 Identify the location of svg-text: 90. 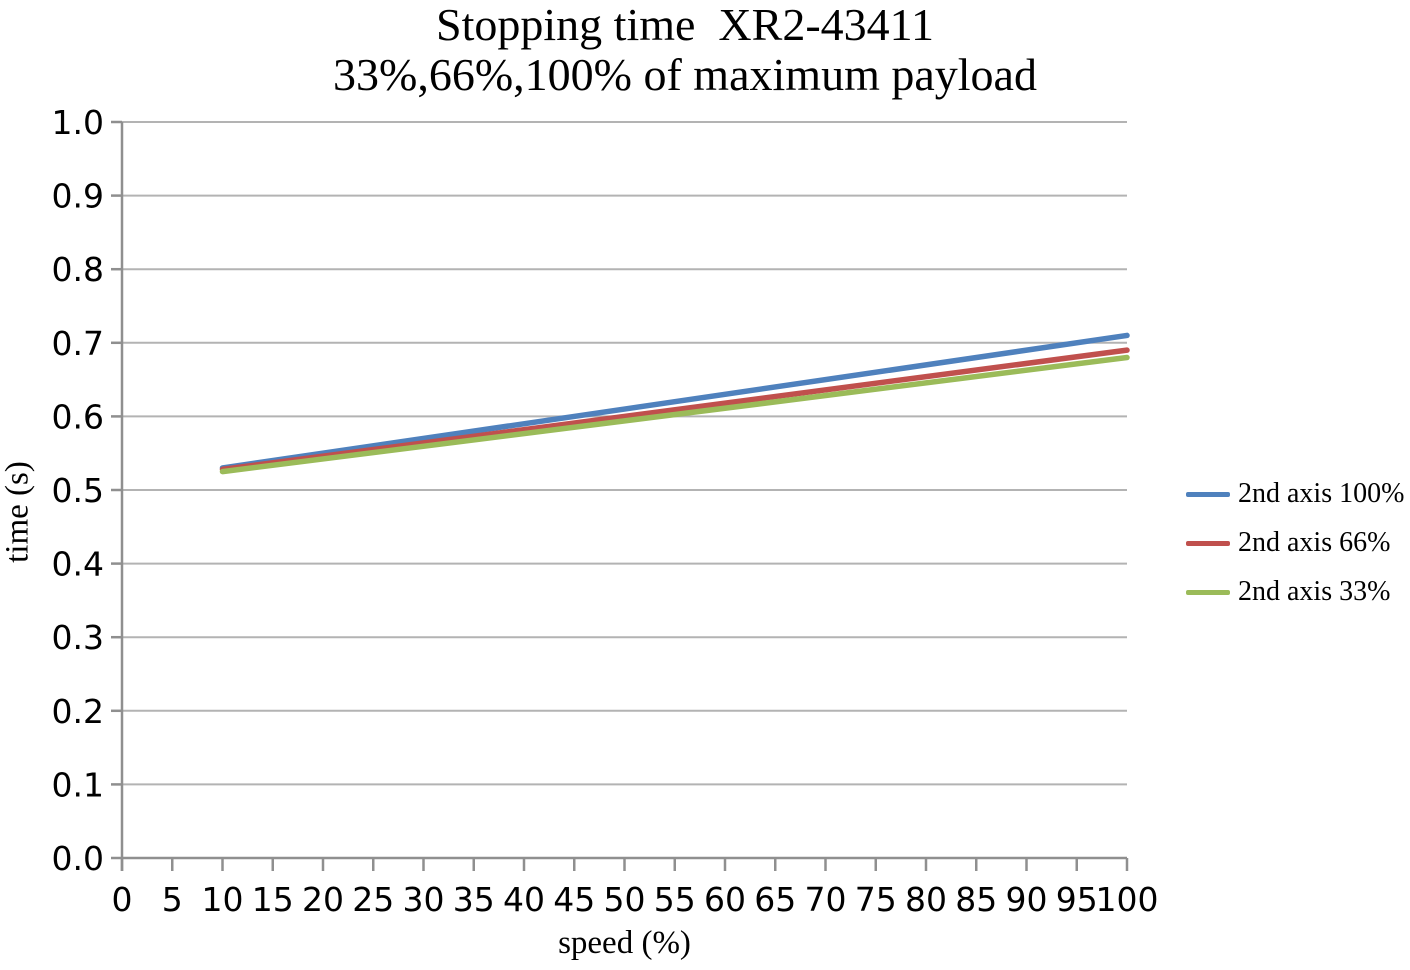
(1027, 899).